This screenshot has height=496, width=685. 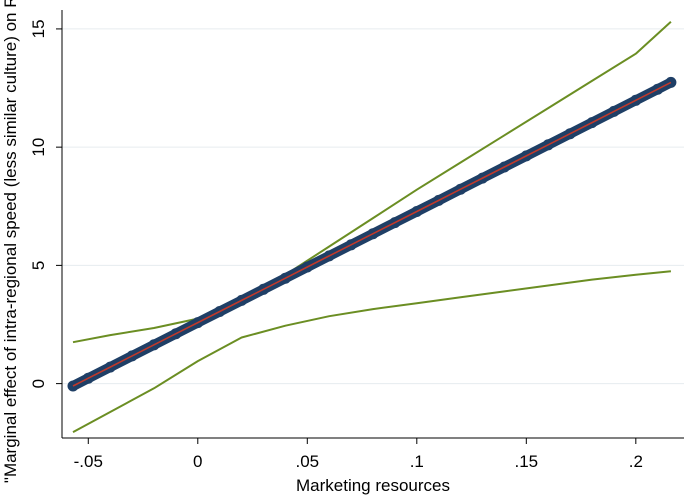 I want to click on x-tick-label-1: 0, so click(x=197, y=461).